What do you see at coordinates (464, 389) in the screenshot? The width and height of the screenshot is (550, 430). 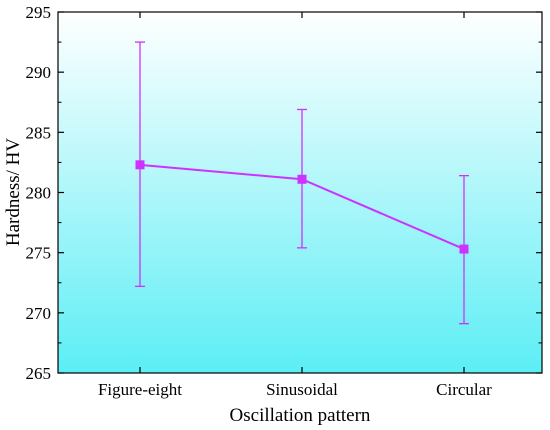 I see `x-tick-label: Circular` at bounding box center [464, 389].